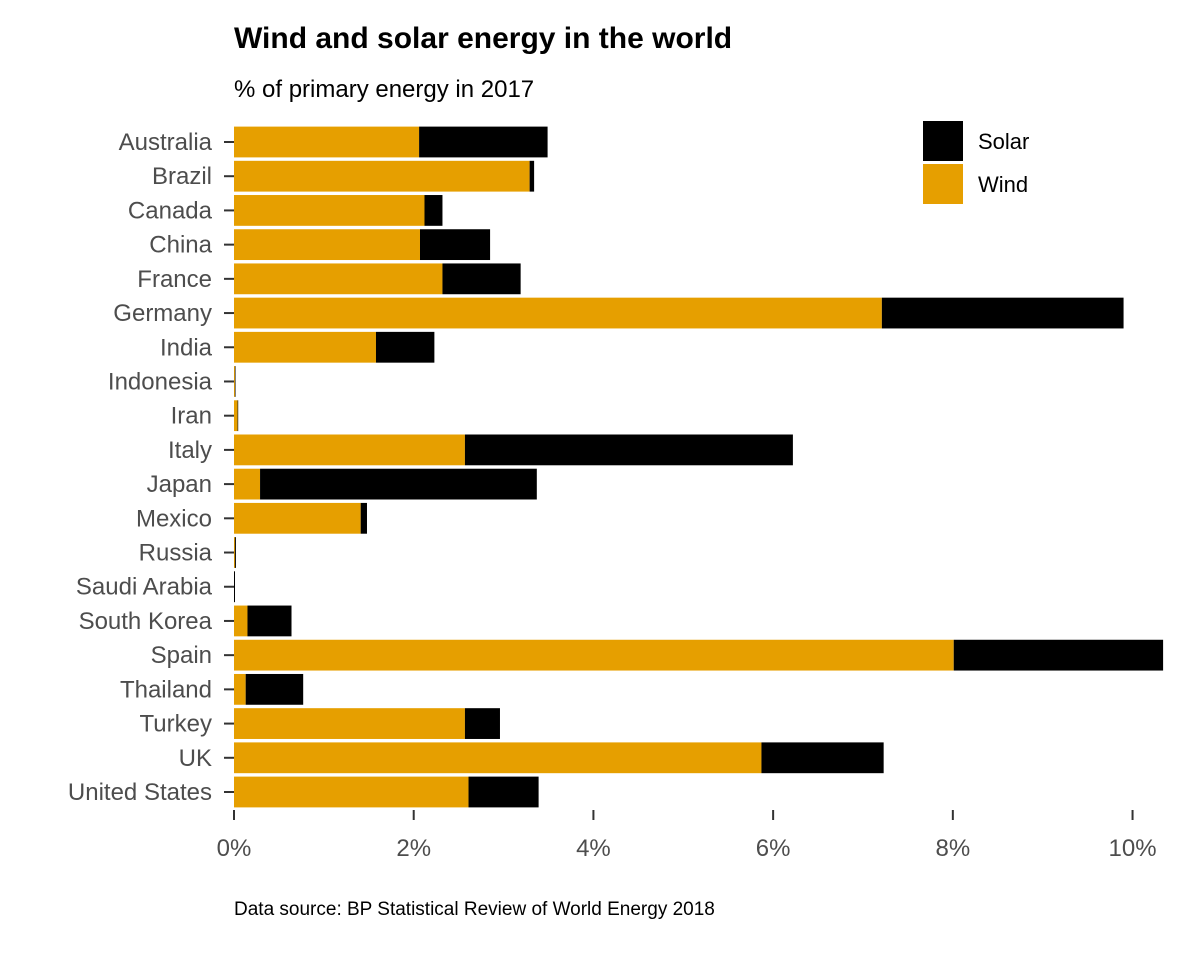 The width and height of the screenshot is (1200, 960). Describe the element at coordinates (483, 38) in the screenshot. I see `chart-title: Wind and solar energy in the world` at that location.